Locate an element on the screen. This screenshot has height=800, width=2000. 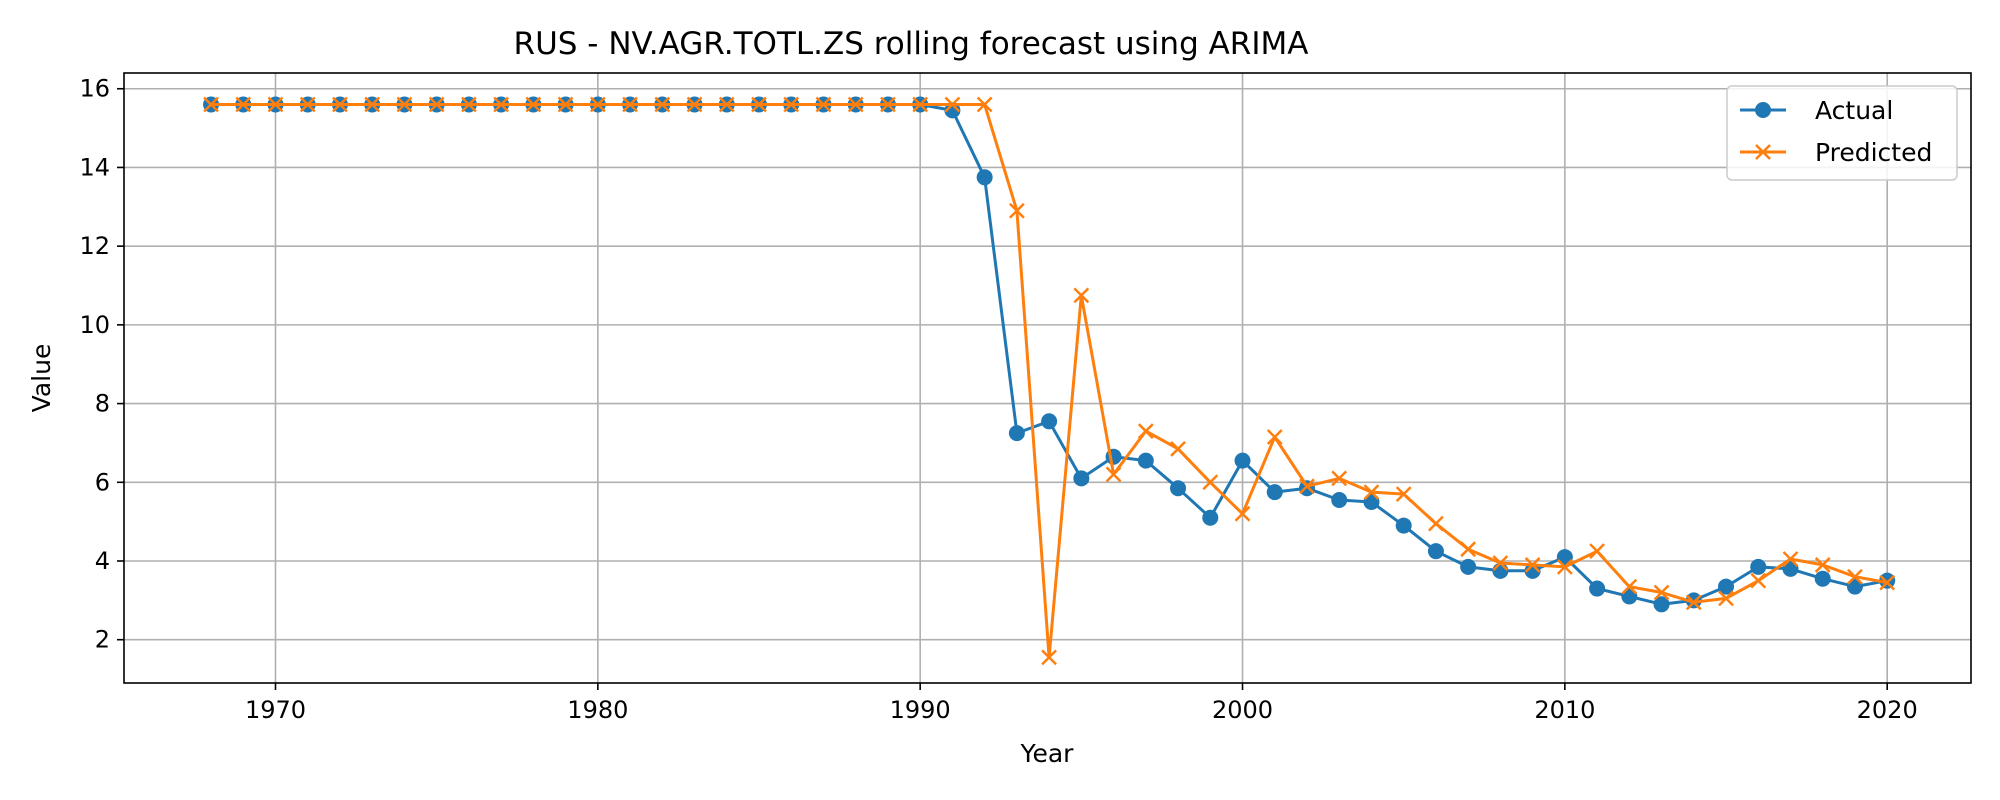
y-axis-label: Value is located at coordinates (41, 378).